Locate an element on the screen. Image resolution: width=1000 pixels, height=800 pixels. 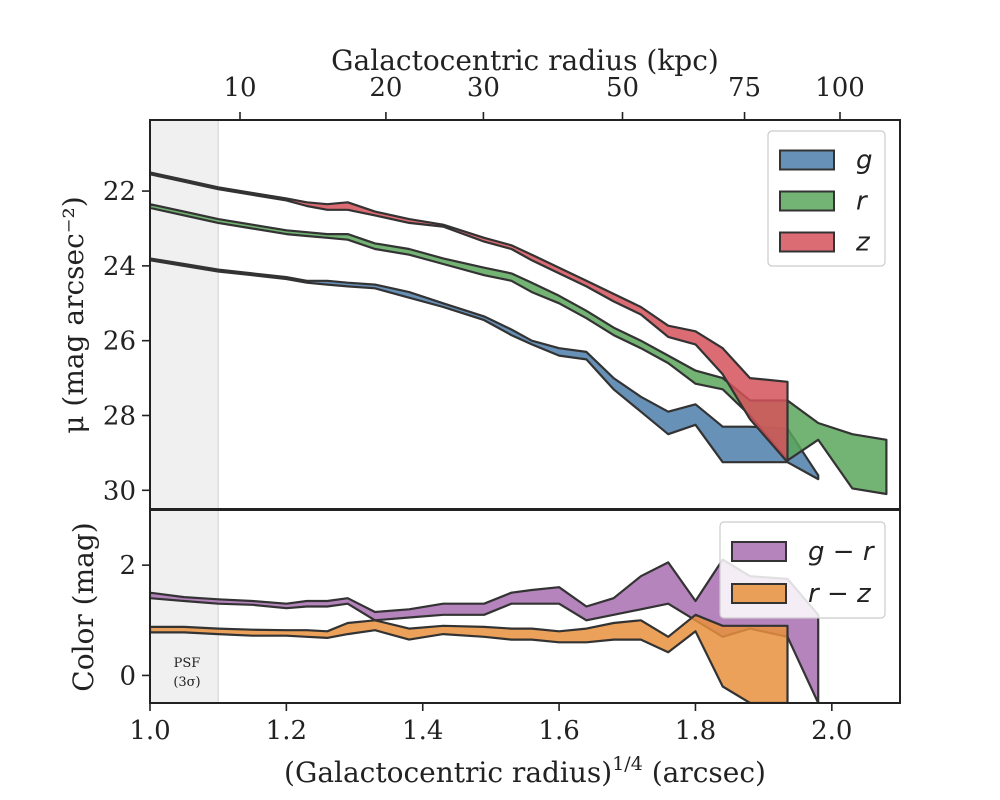
x-tick-label: 1.8 is located at coordinates (695, 731).